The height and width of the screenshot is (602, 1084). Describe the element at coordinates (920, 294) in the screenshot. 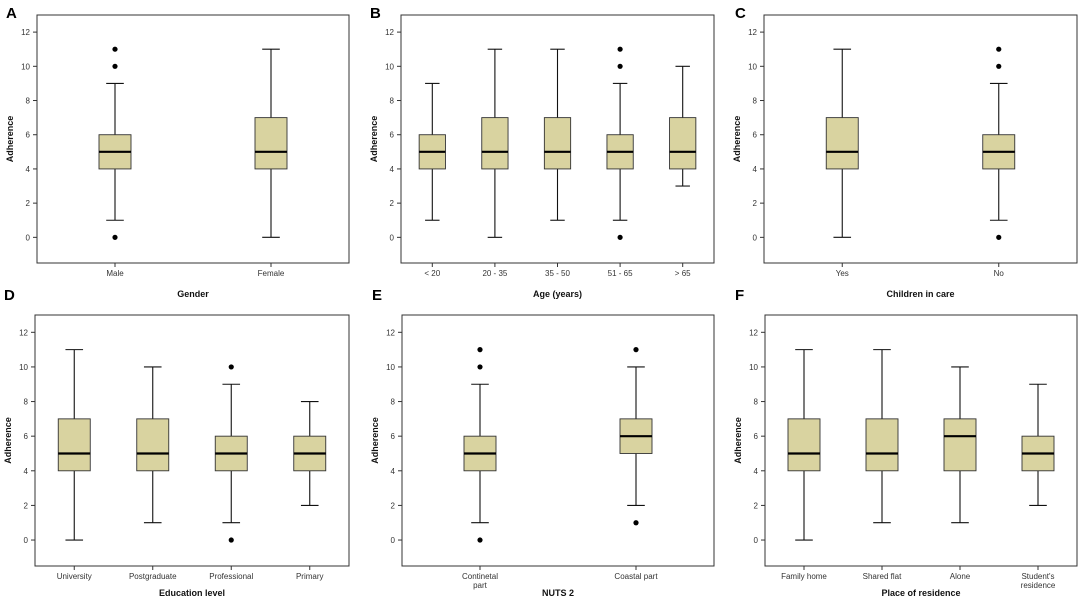

I see `panel-c-xlabel: Children in care` at that location.